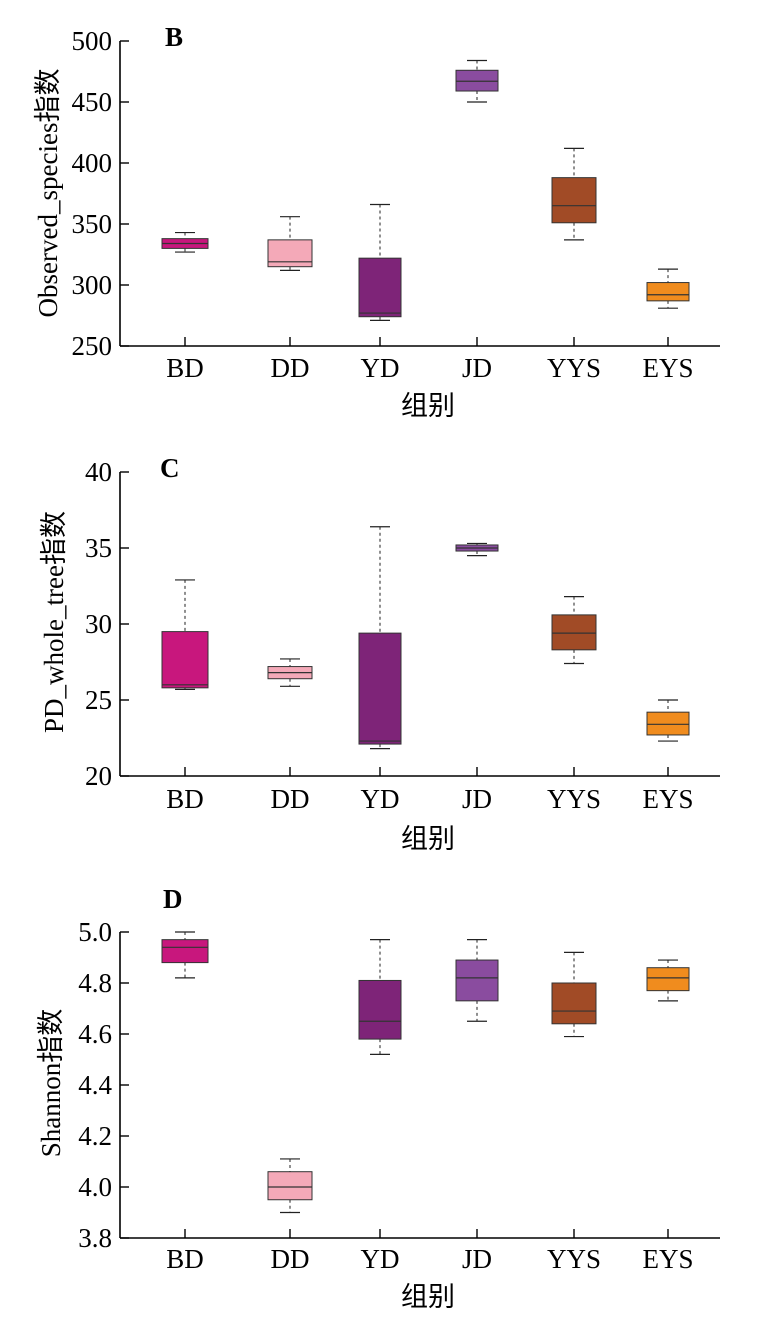 Image resolution: width=759 pixels, height=1328 pixels. I want to click on y-tick-label: 450, so click(92, 102).